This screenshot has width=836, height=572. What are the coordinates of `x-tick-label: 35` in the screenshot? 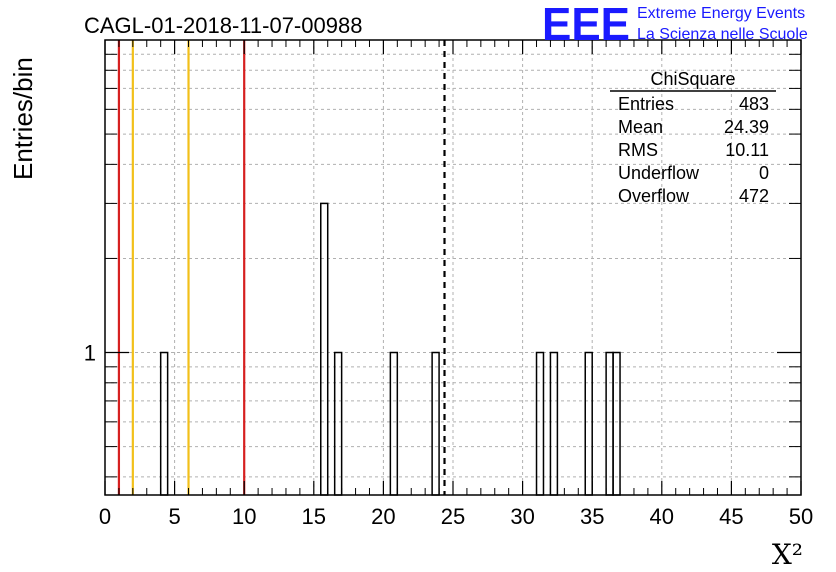 It's located at (592, 516).